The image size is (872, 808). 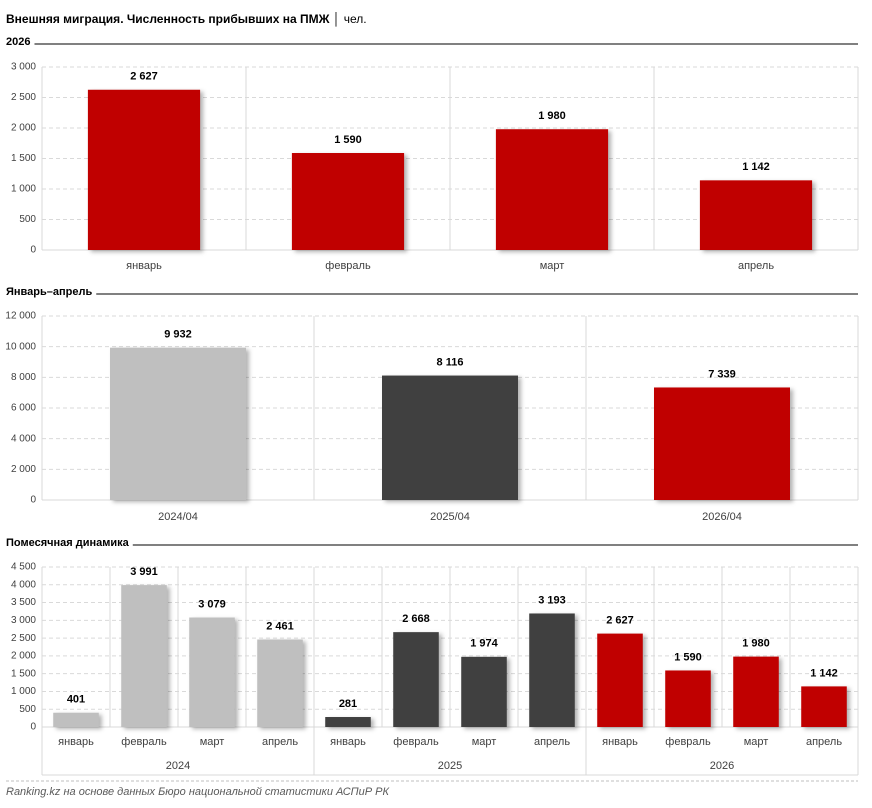 I want to click on group-label: 2025, so click(x=450, y=766).